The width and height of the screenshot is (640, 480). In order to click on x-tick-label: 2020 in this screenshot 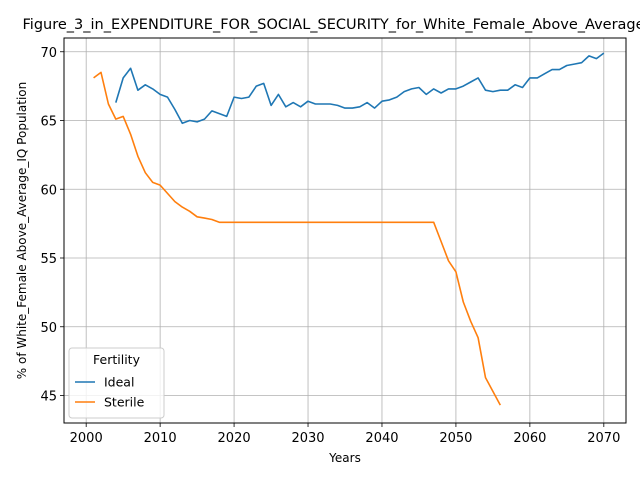, I will do `click(234, 438)`.